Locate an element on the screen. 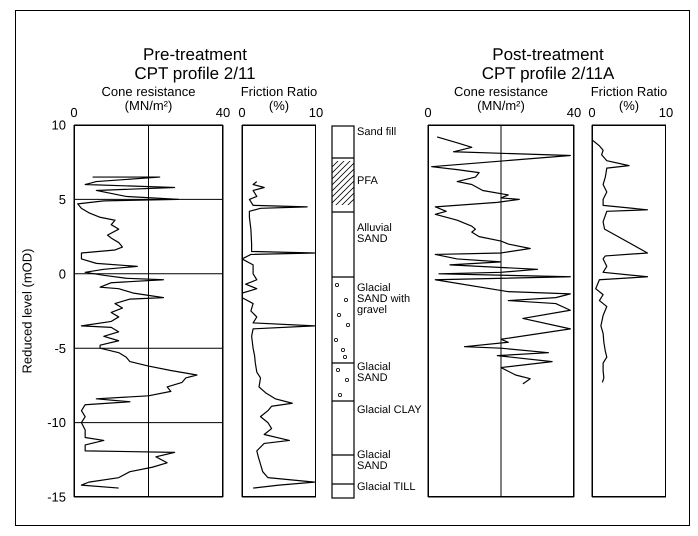 Image resolution: width=698 pixels, height=536 pixels. y-tick-label: 5 is located at coordinates (62, 200).